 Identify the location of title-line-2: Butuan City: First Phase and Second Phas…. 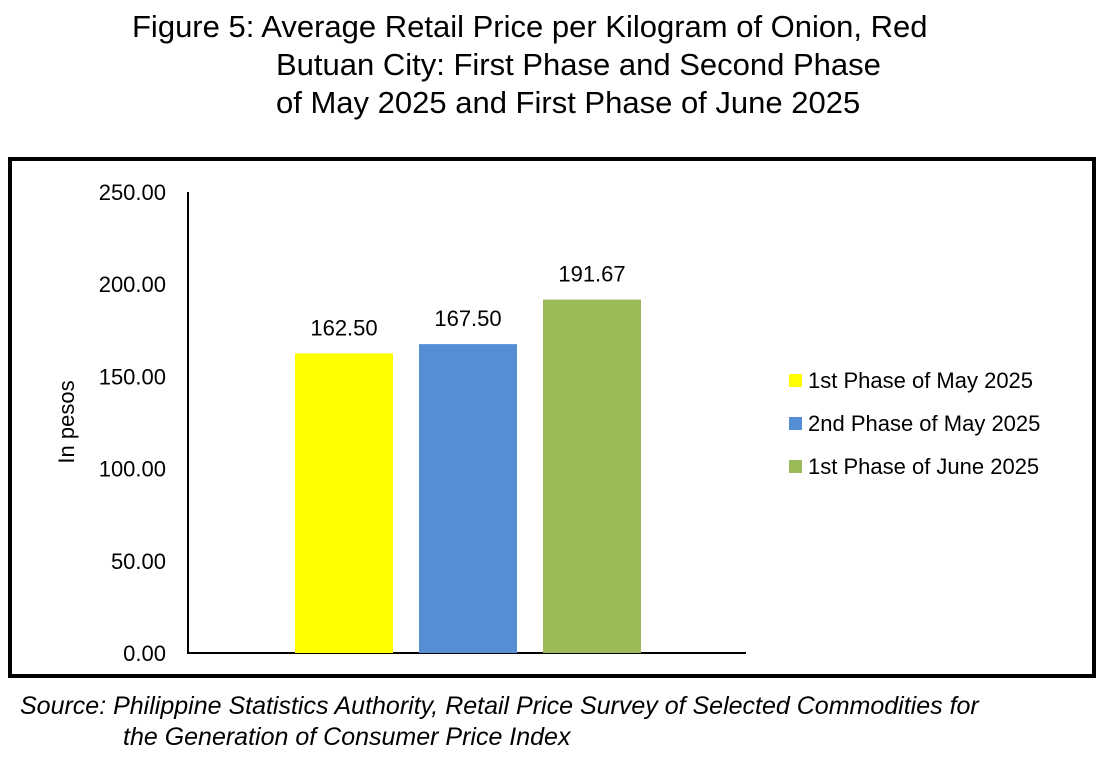
(578, 64).